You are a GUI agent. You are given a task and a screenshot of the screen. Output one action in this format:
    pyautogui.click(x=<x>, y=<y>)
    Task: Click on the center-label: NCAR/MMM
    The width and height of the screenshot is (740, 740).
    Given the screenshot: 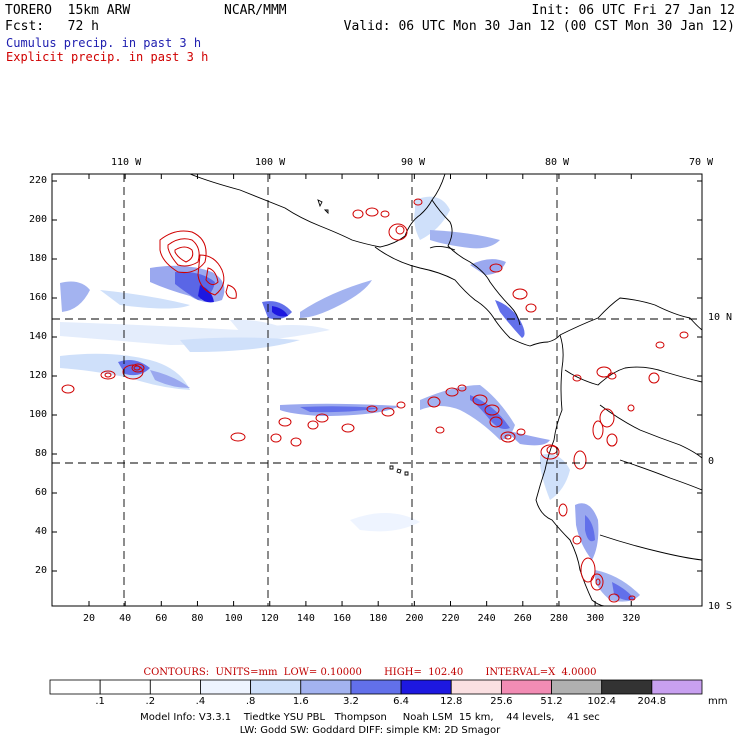 What is the action you would take?
    pyautogui.click(x=255, y=10)
    